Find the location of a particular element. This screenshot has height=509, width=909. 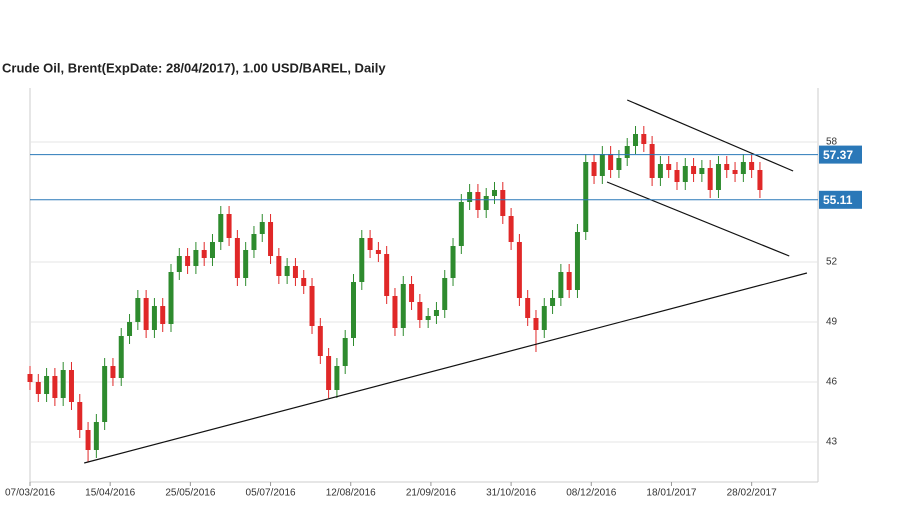

x-tick-label: 07/03/2016 is located at coordinates (30, 493).